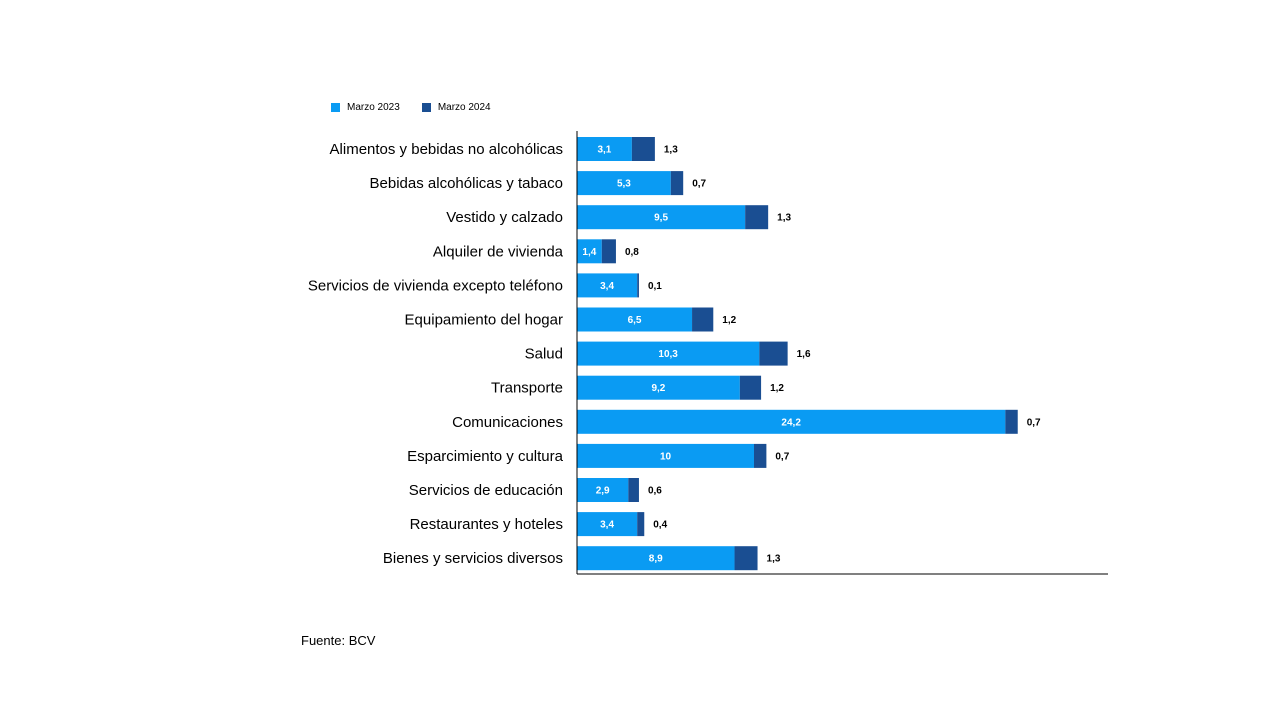 This screenshot has width=1280, height=720. I want to click on bar-marzo-2024-bebidas-alcoholicas-y-tabaco, so click(677, 183).